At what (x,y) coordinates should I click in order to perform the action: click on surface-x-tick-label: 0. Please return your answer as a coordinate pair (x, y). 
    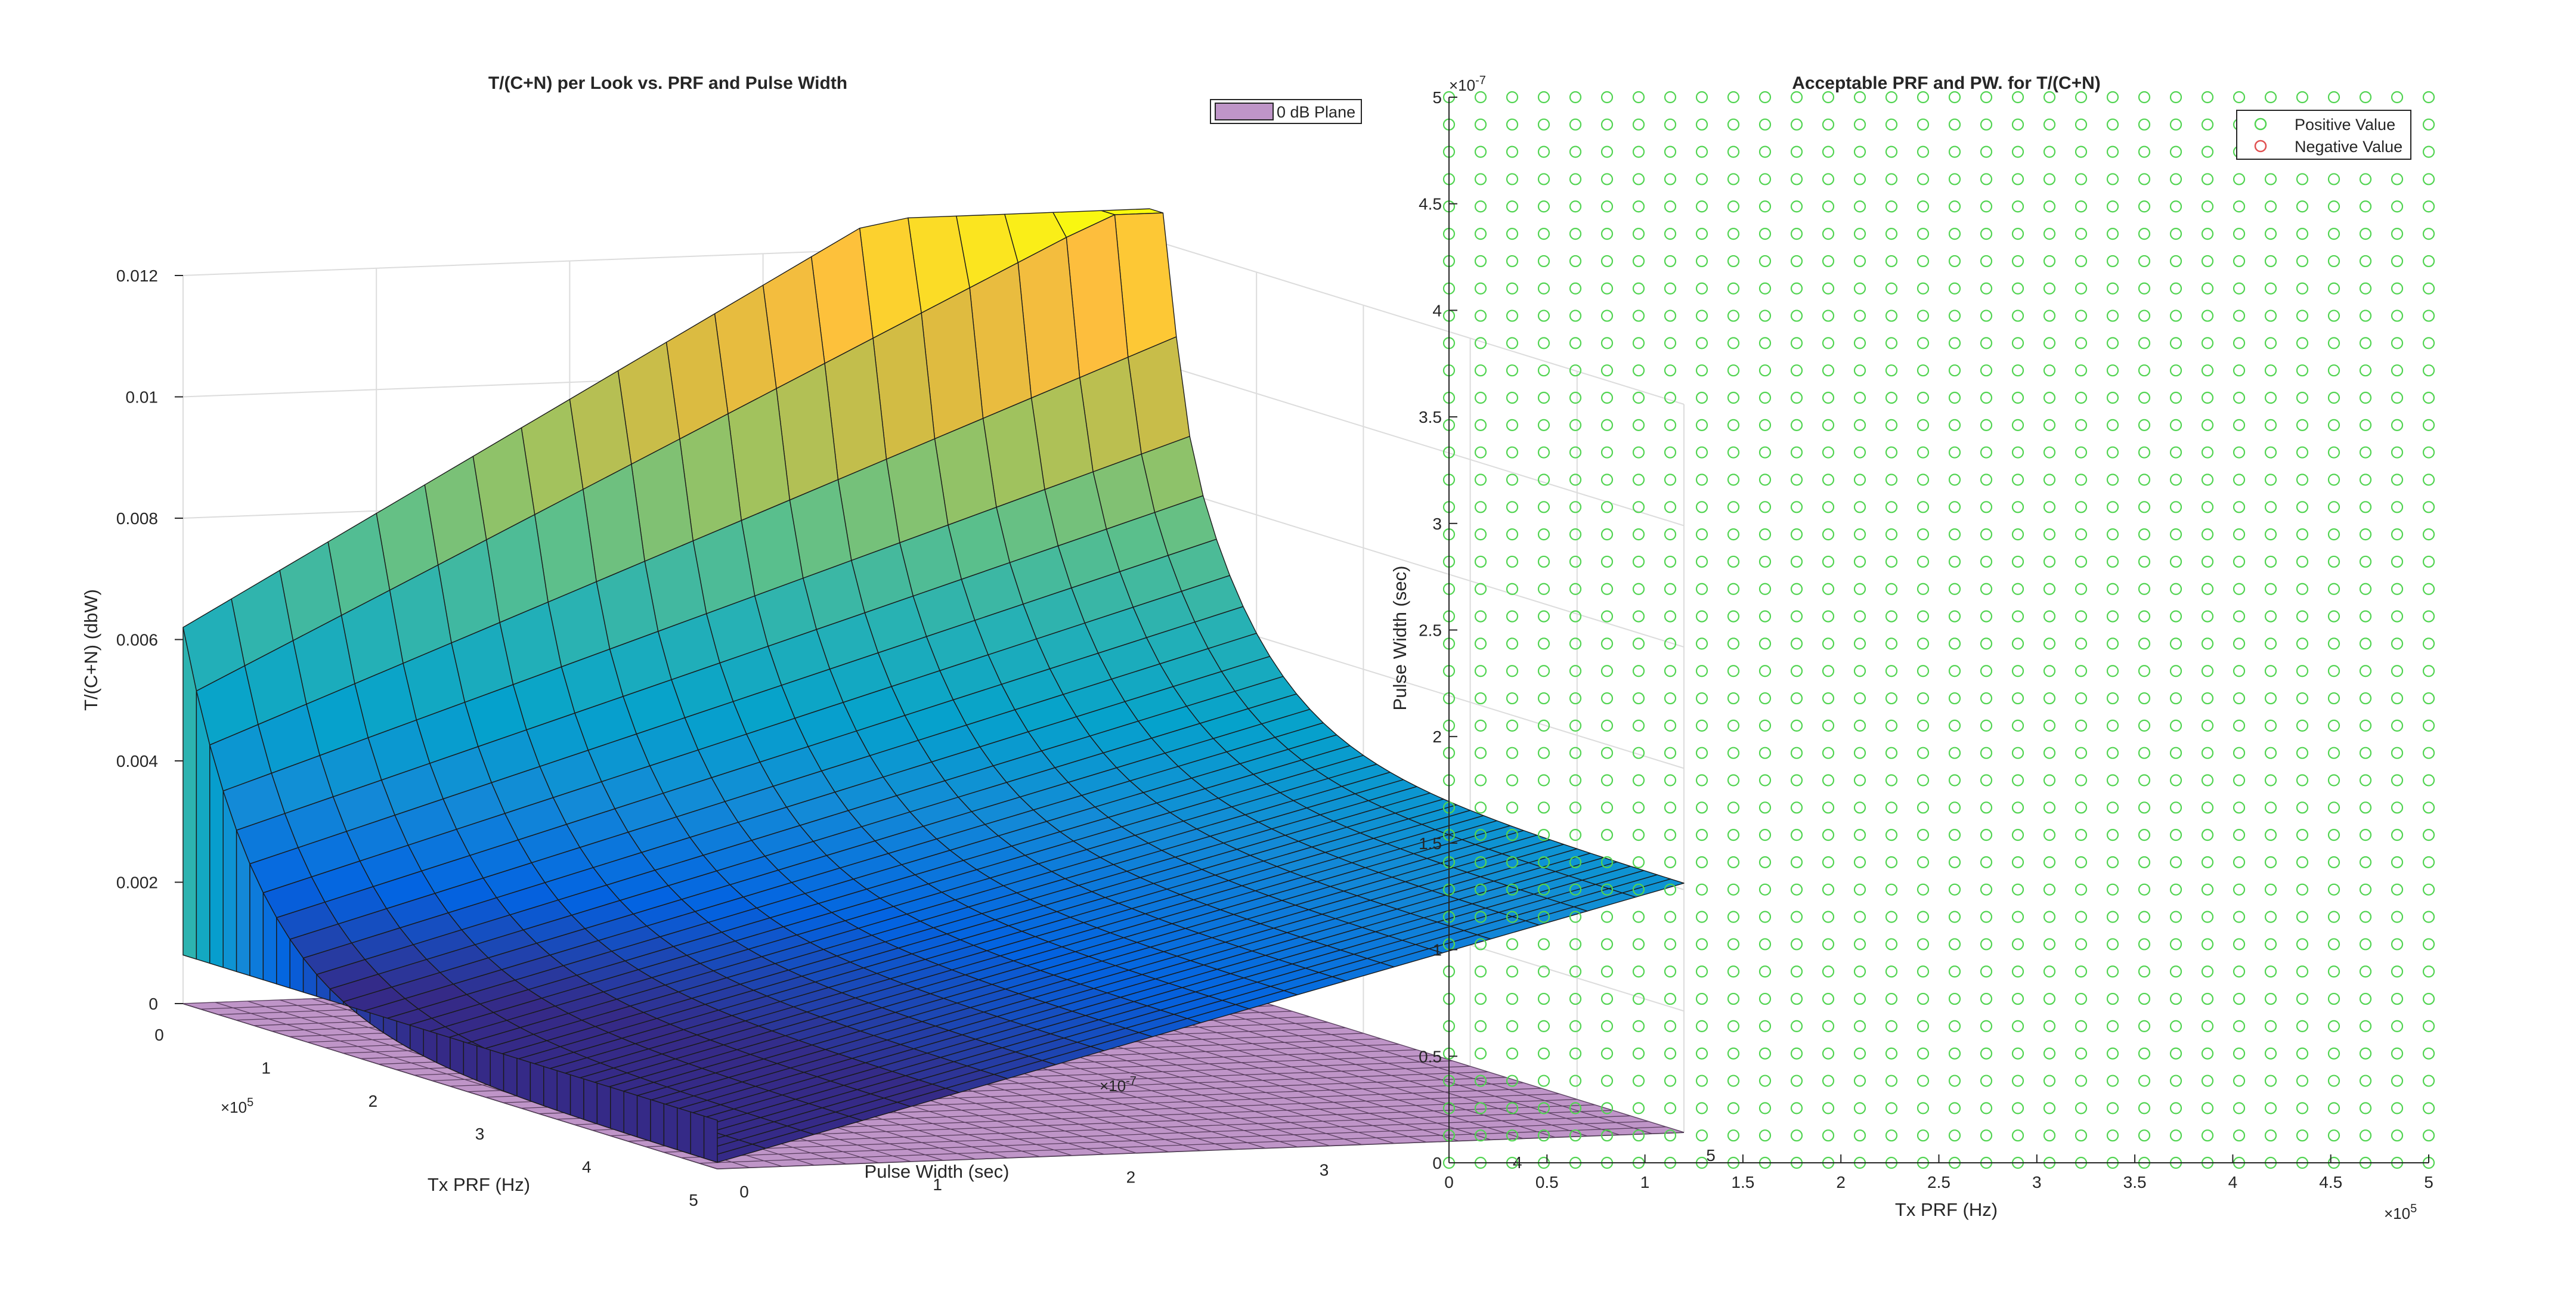
    Looking at the image, I should click on (159, 1035).